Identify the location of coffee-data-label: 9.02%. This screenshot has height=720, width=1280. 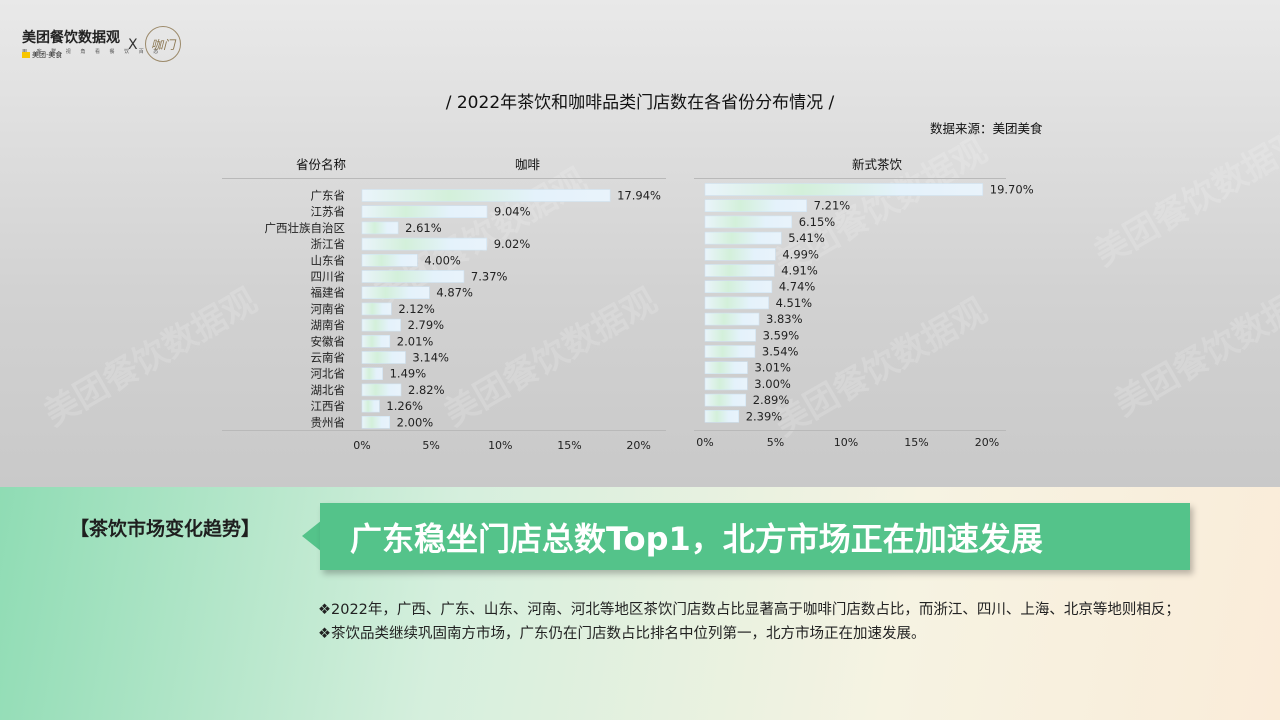
(512, 244).